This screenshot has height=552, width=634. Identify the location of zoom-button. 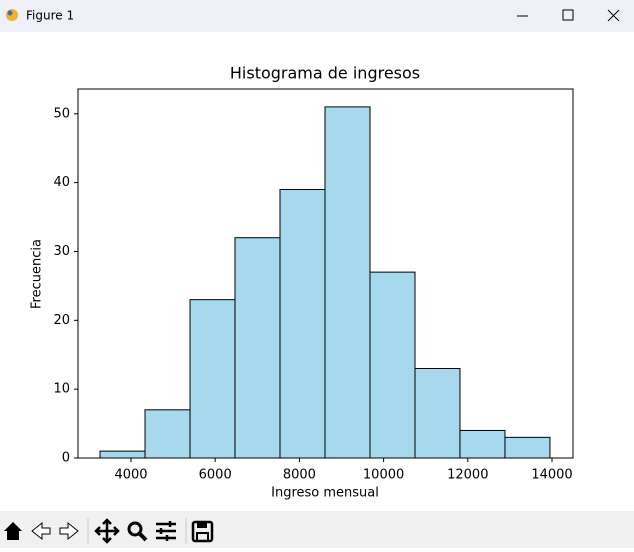
(137, 531).